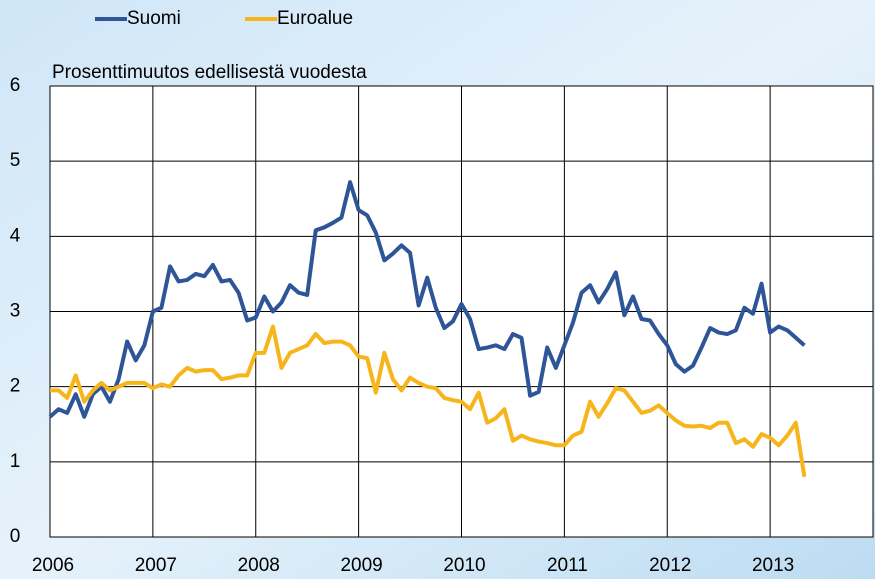 The height and width of the screenshot is (579, 875). I want to click on y-axis-label: Prosenttimuutos edellisestä vuodesta, so click(209, 72).